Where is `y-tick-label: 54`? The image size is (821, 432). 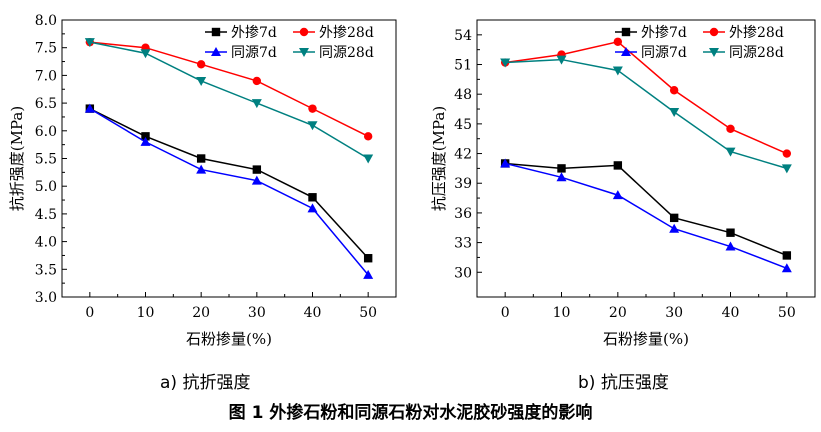 y-tick-label: 54 is located at coordinates (463, 36).